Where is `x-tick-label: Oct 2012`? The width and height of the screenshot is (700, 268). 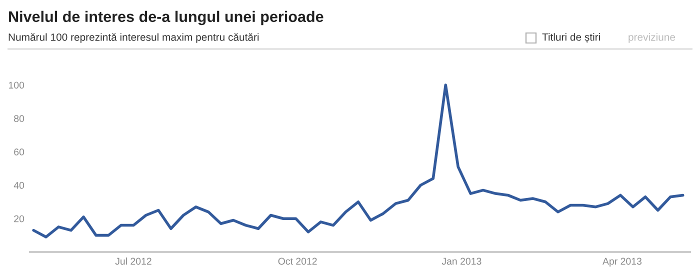 x-tick-label: Oct 2012 is located at coordinates (297, 261).